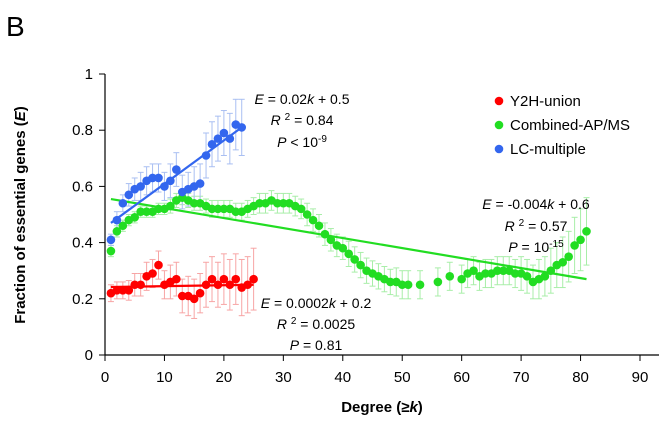  I want to click on y2h-union-error-bars, so click(182, 283).